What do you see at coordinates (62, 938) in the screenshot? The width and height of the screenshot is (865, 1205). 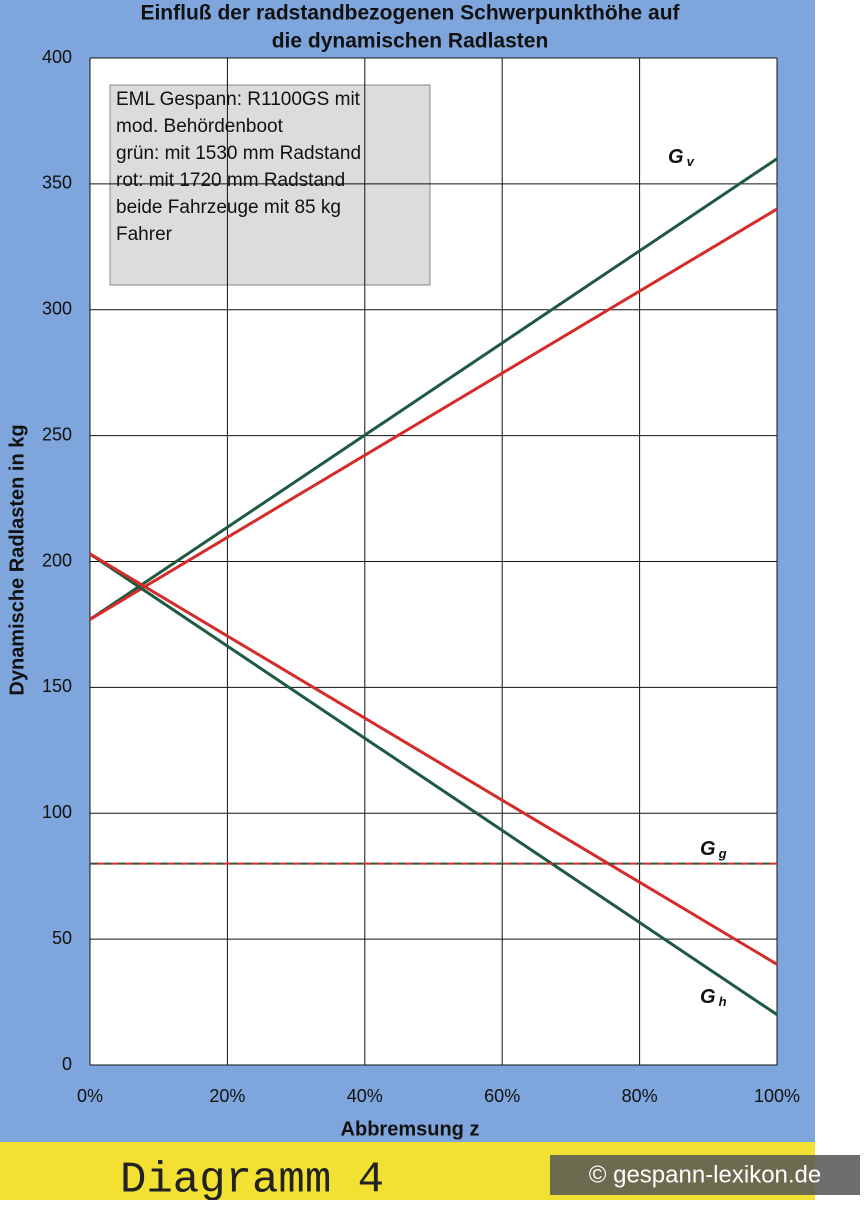 I see `y-tick-label: 50` at bounding box center [62, 938].